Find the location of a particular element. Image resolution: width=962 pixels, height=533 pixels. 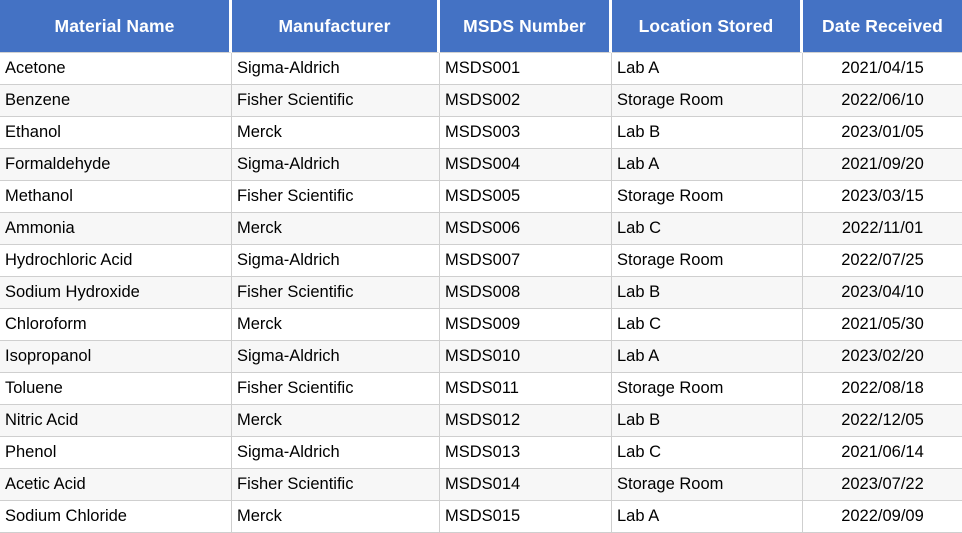

cell-msds-number: MSDS011 is located at coordinates (526, 389).